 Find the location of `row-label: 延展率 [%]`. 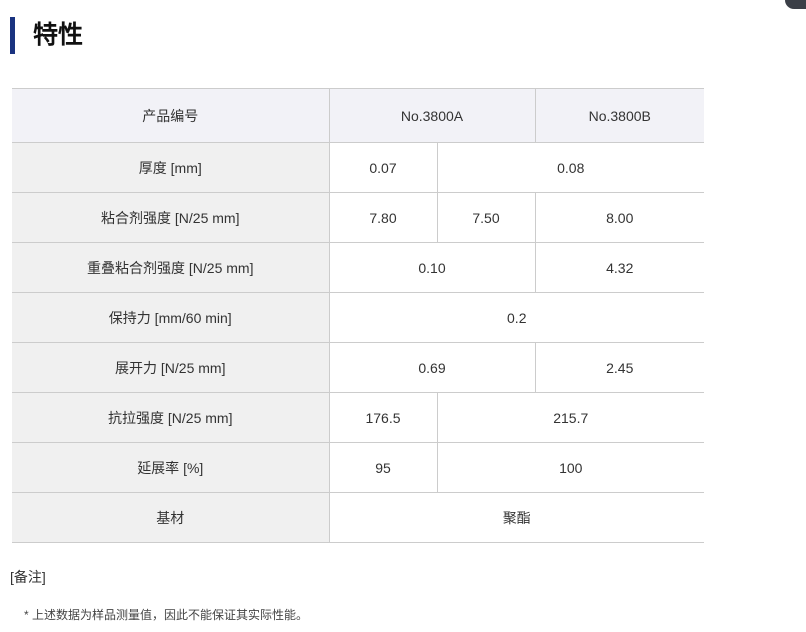

row-label: 延展率 [%] is located at coordinates (170, 467).